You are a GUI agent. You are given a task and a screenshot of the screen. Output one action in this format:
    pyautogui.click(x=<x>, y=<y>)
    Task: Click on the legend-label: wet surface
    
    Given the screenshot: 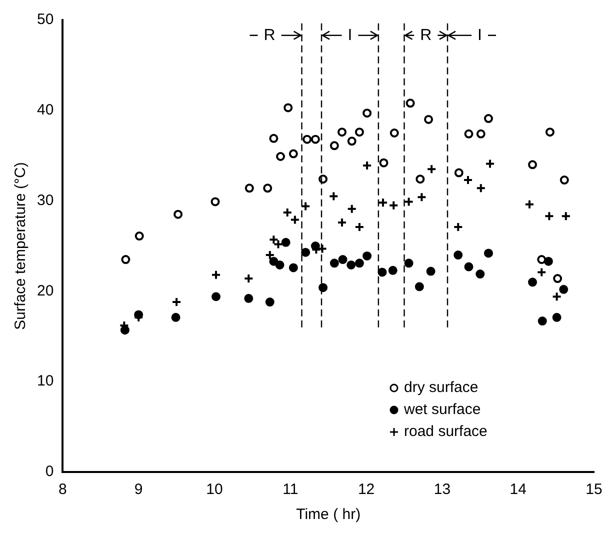 What is the action you would take?
    pyautogui.click(x=442, y=409)
    